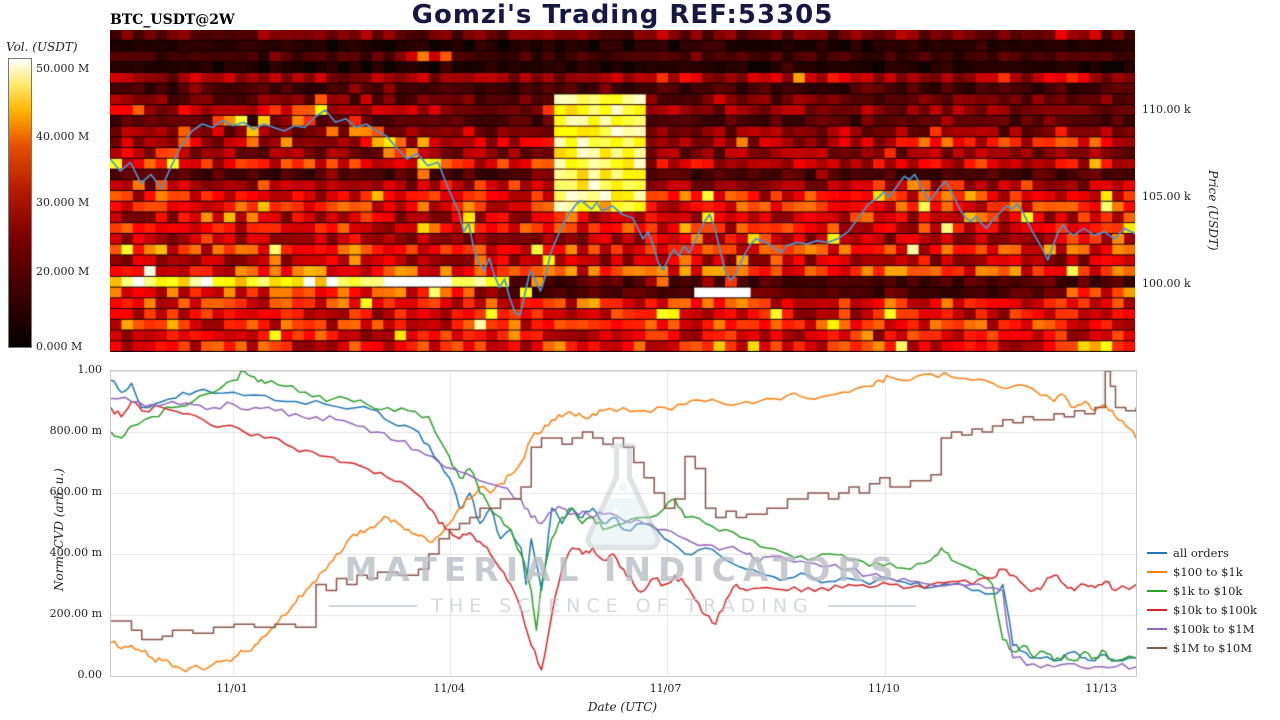  Describe the element at coordinates (63, 136) in the screenshot. I see `colorbar-tick-label: 40.000 M` at that location.